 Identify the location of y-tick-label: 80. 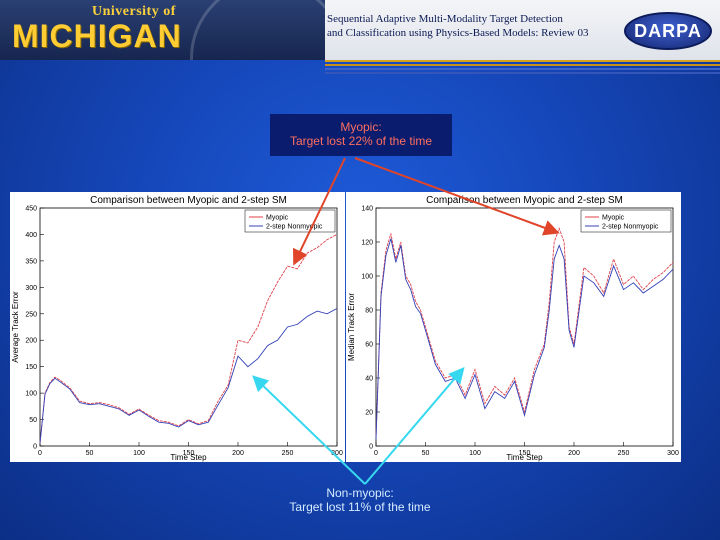
(369, 311).